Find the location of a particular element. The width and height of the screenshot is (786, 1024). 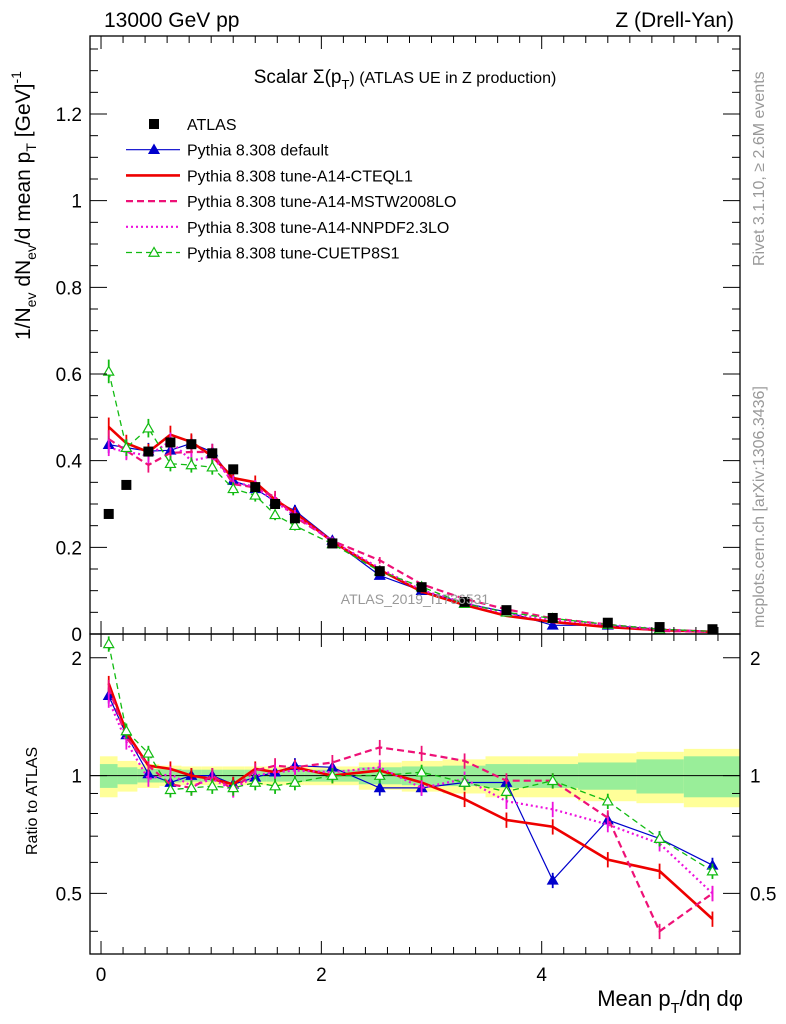

legend-label-3: Pythia 8.308 tune-A14-MSTW2008LO is located at coordinates (321, 202).